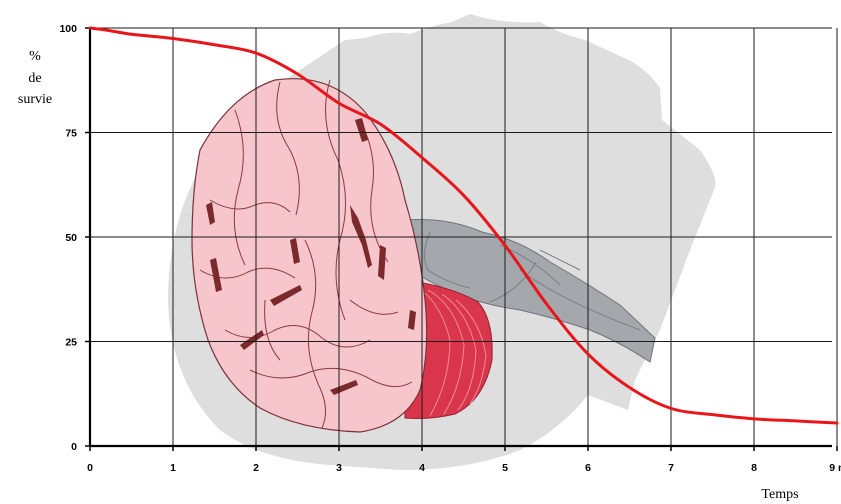 The image size is (841, 504). Describe the element at coordinates (505, 468) in the screenshot. I see `x-tick-label: 5` at that location.